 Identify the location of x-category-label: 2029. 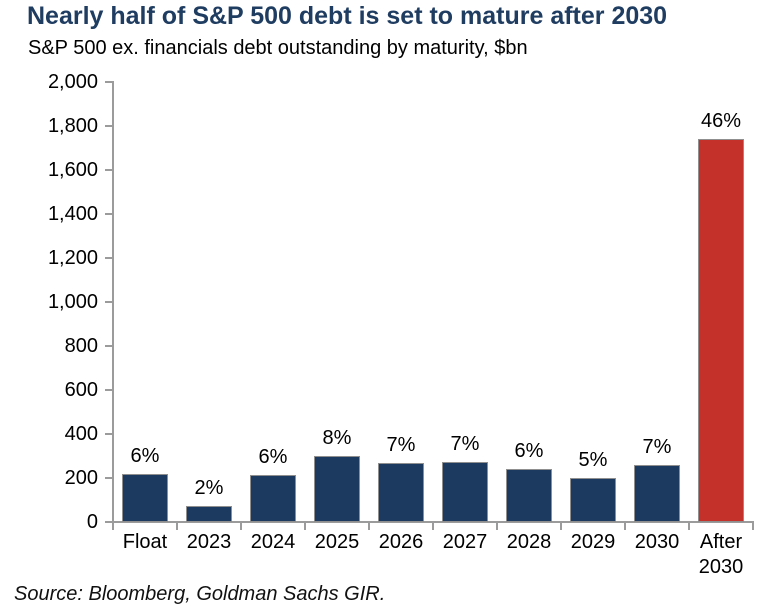
(593, 542).